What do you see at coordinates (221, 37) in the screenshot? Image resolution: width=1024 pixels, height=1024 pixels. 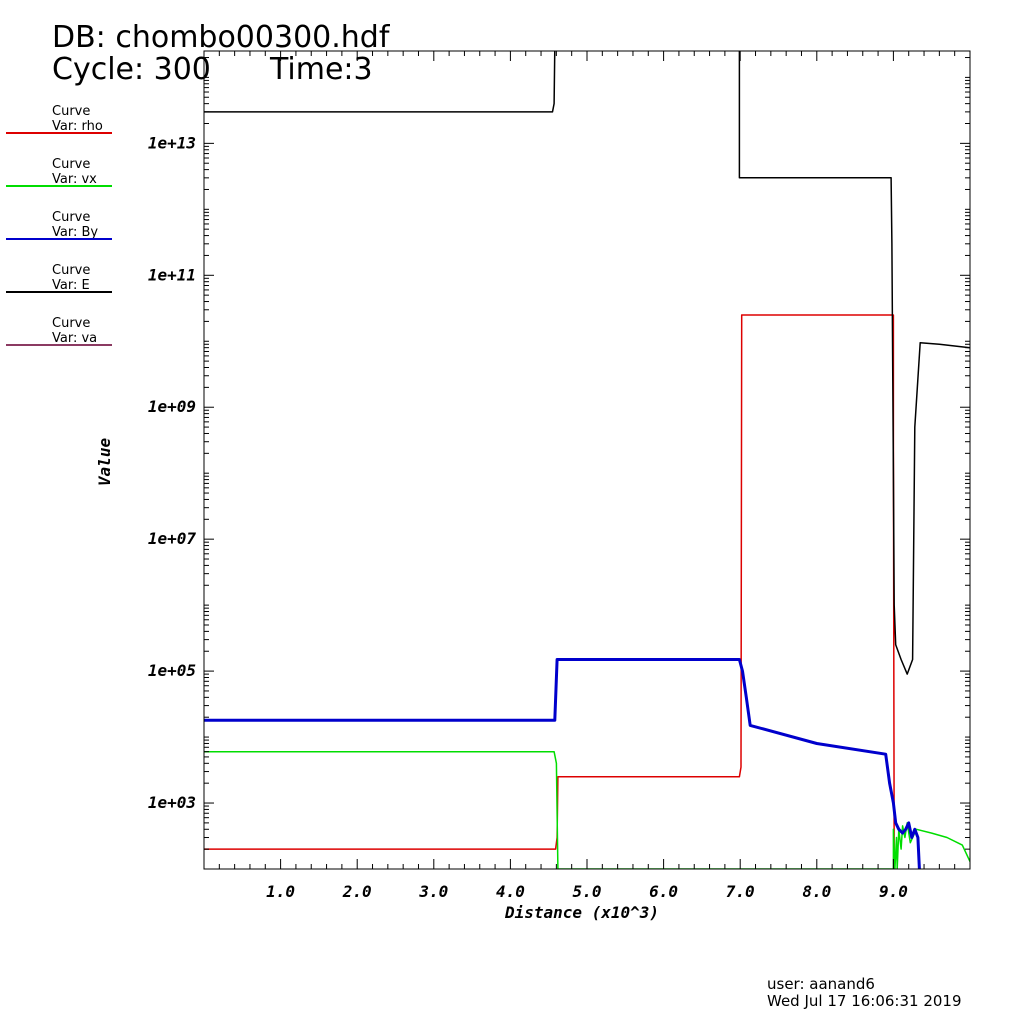 I see `database-title: DB: chombo00300.hdf` at bounding box center [221, 37].